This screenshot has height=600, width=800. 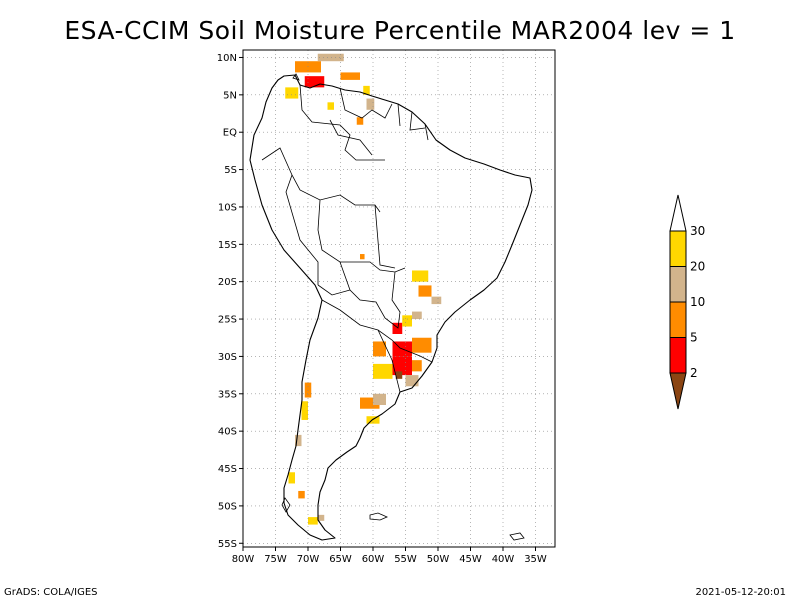 What do you see at coordinates (275, 559) in the screenshot?
I see `lon-tick-label: 75W` at bounding box center [275, 559].